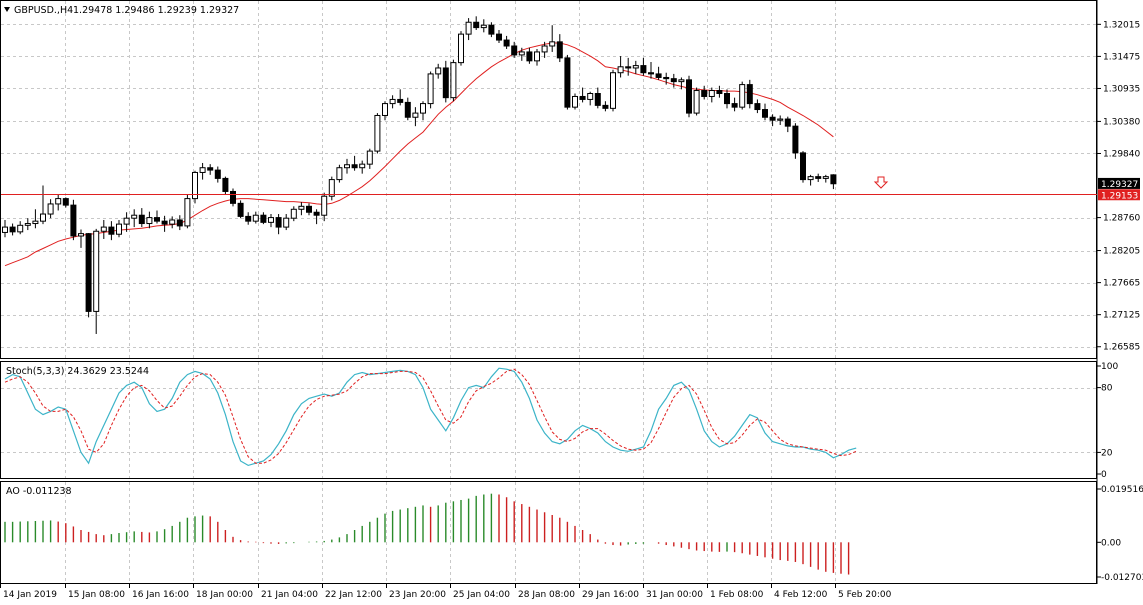 The height and width of the screenshot is (605, 1143). I want to click on dropdown-triangle-icon, so click(7, 9).